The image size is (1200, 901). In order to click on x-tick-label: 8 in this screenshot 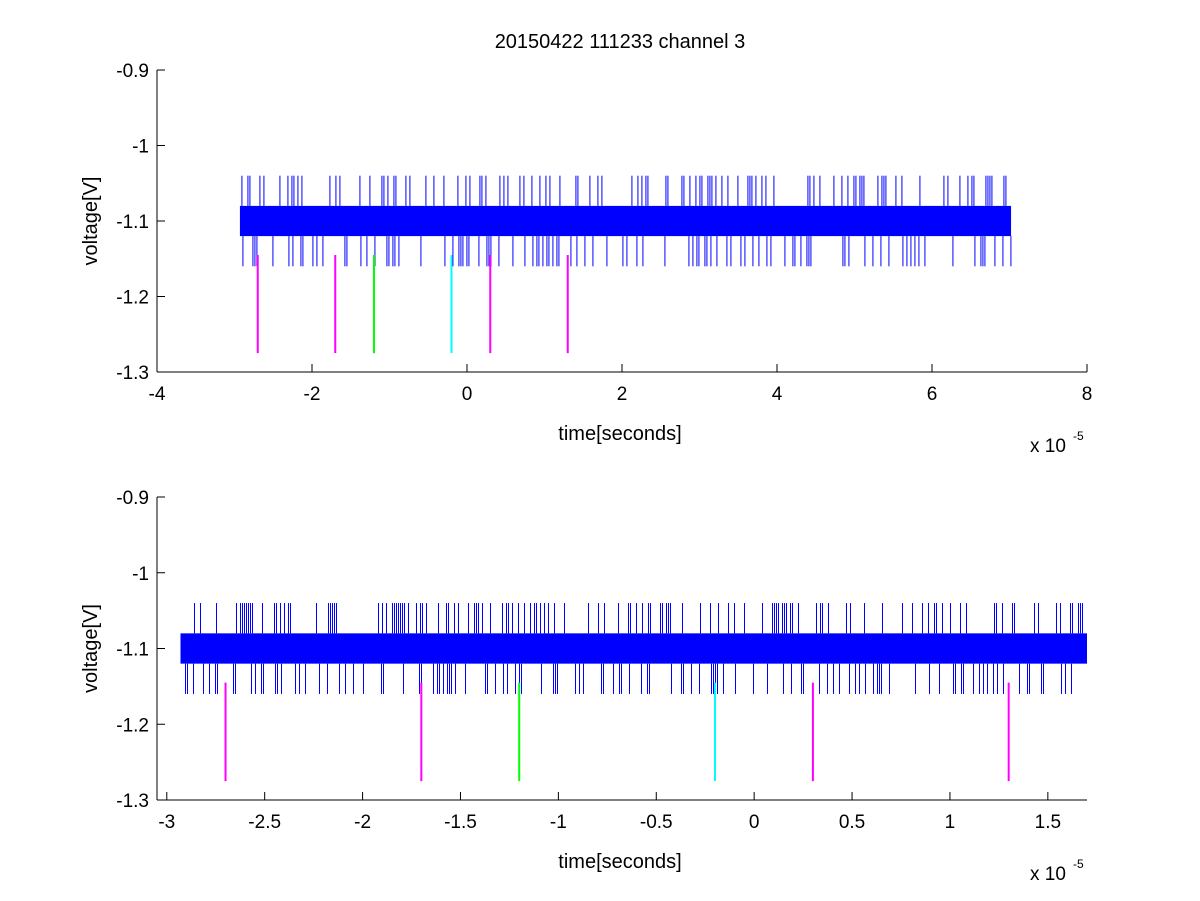, I will do `click(1087, 394)`.